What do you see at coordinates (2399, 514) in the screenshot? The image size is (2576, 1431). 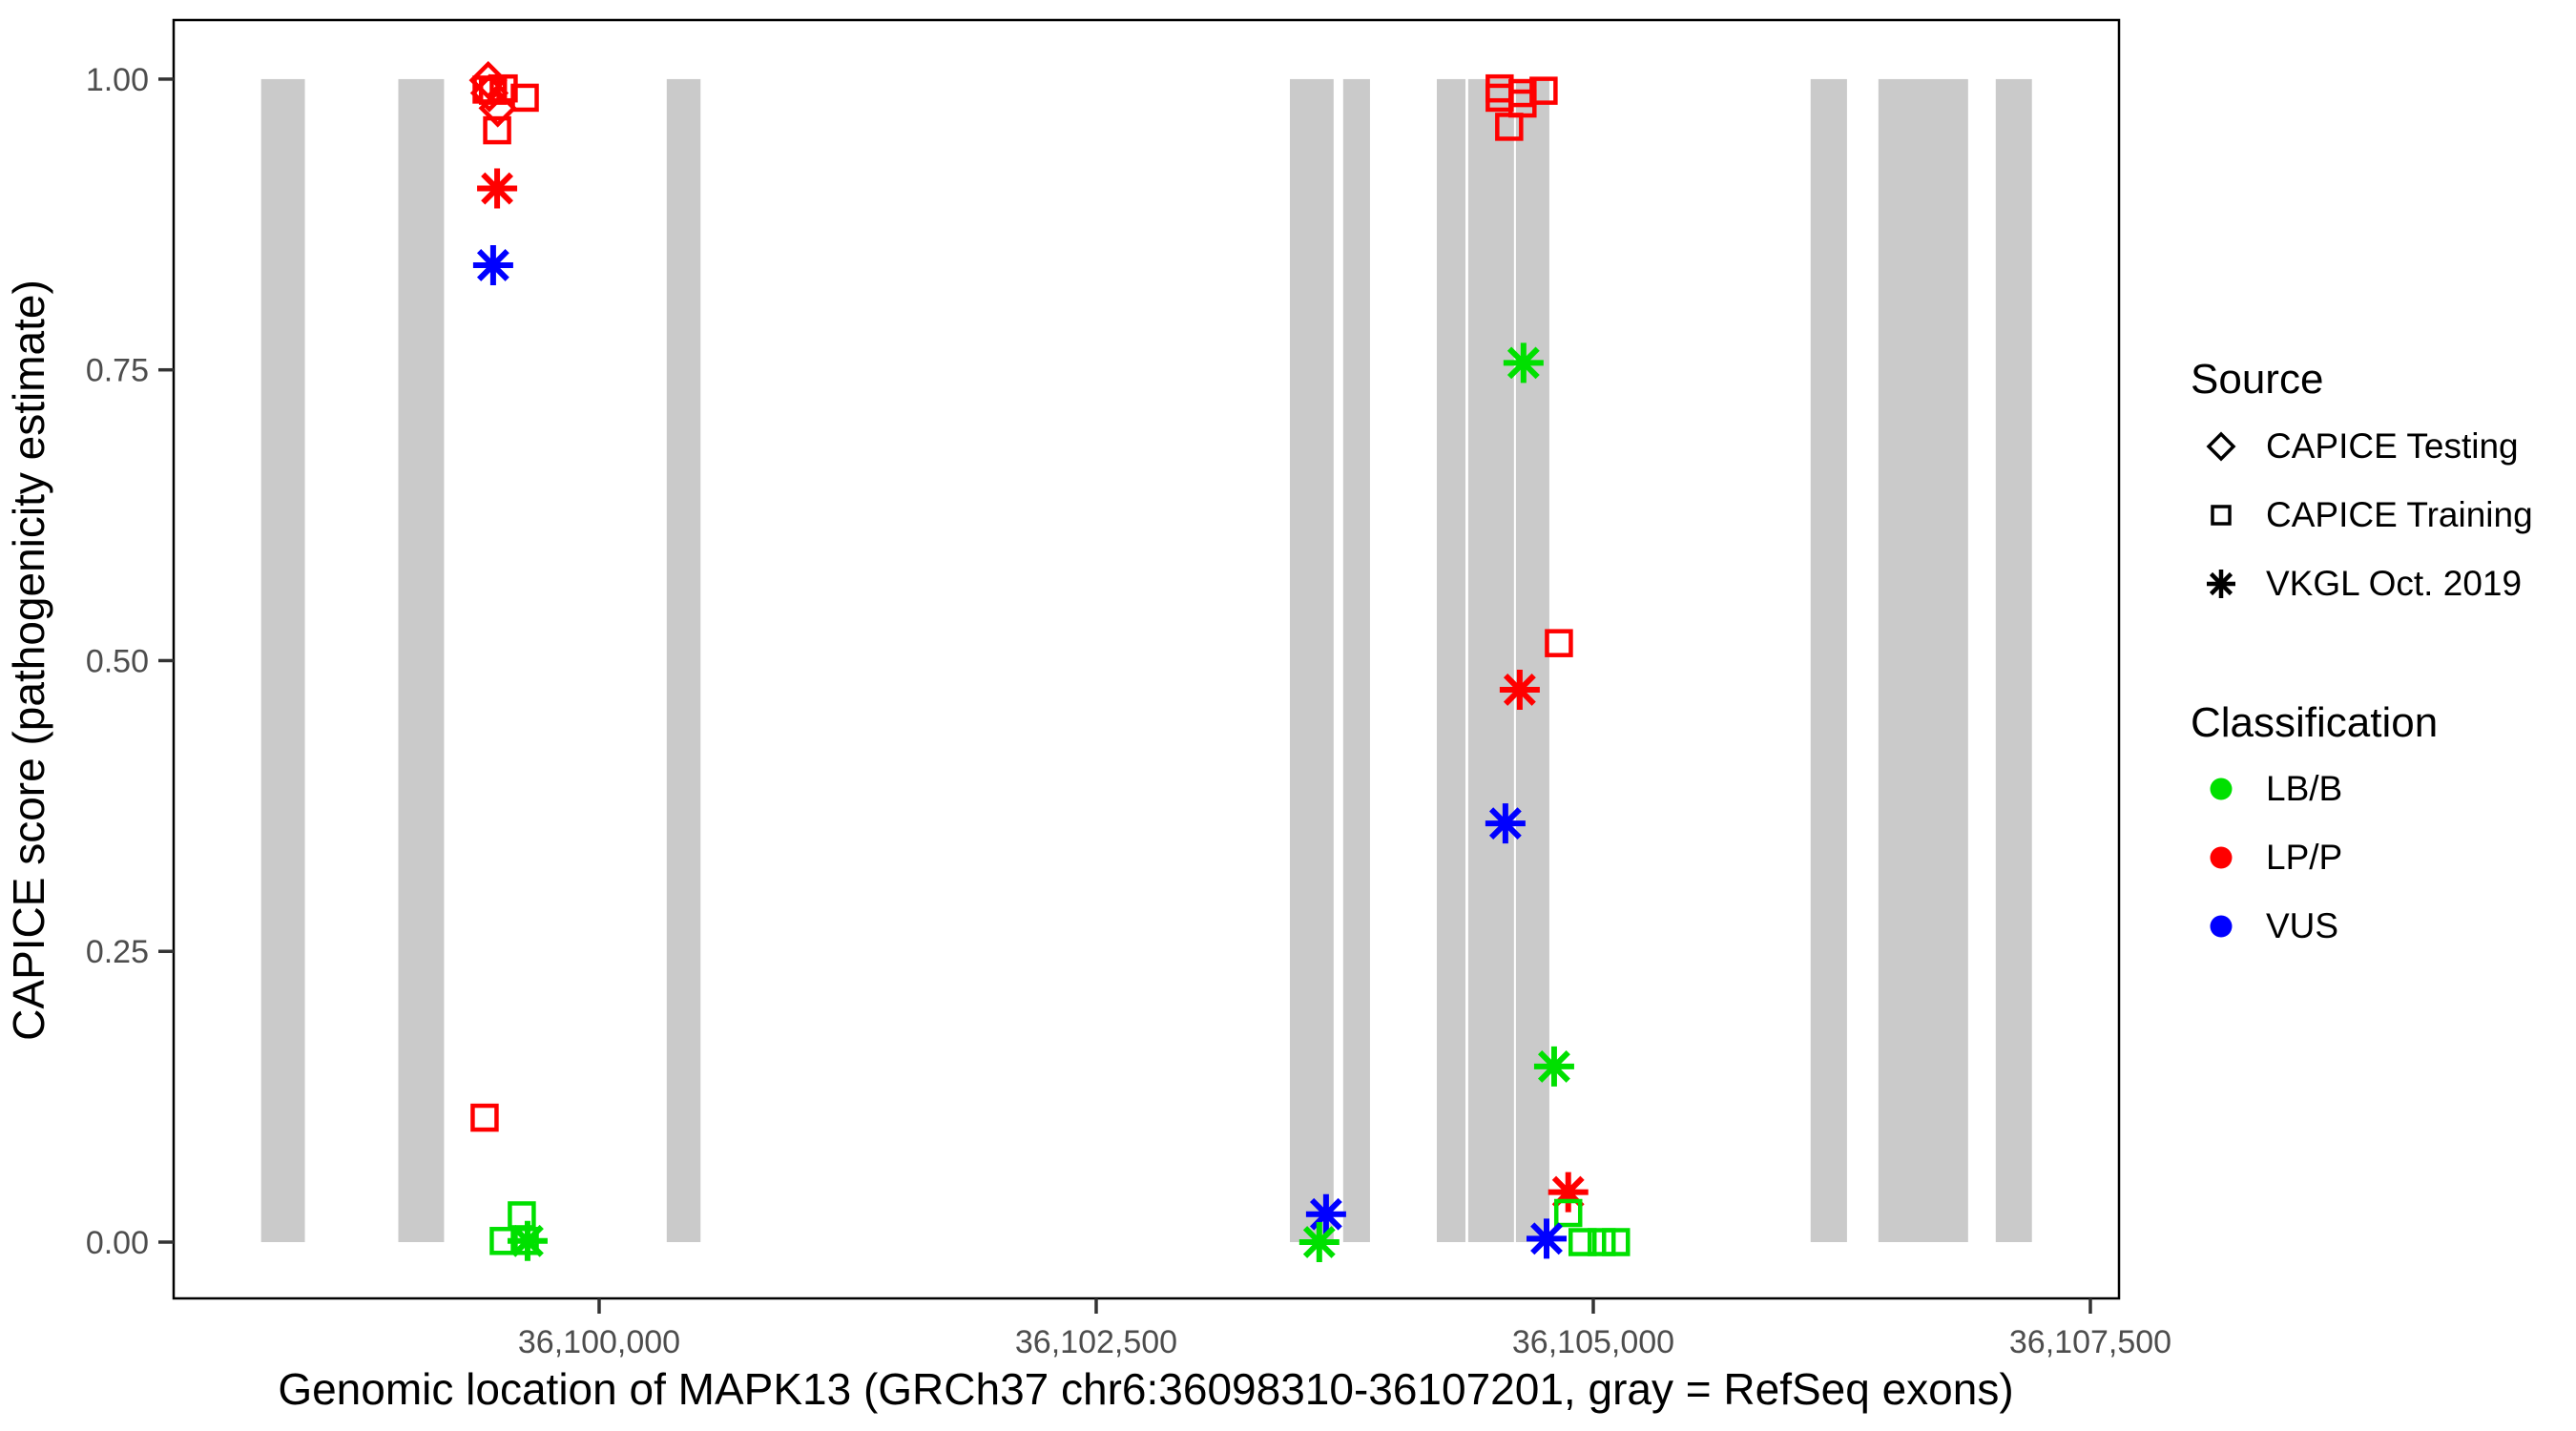 I see `legend-item-label: CAPICE Training` at bounding box center [2399, 514].